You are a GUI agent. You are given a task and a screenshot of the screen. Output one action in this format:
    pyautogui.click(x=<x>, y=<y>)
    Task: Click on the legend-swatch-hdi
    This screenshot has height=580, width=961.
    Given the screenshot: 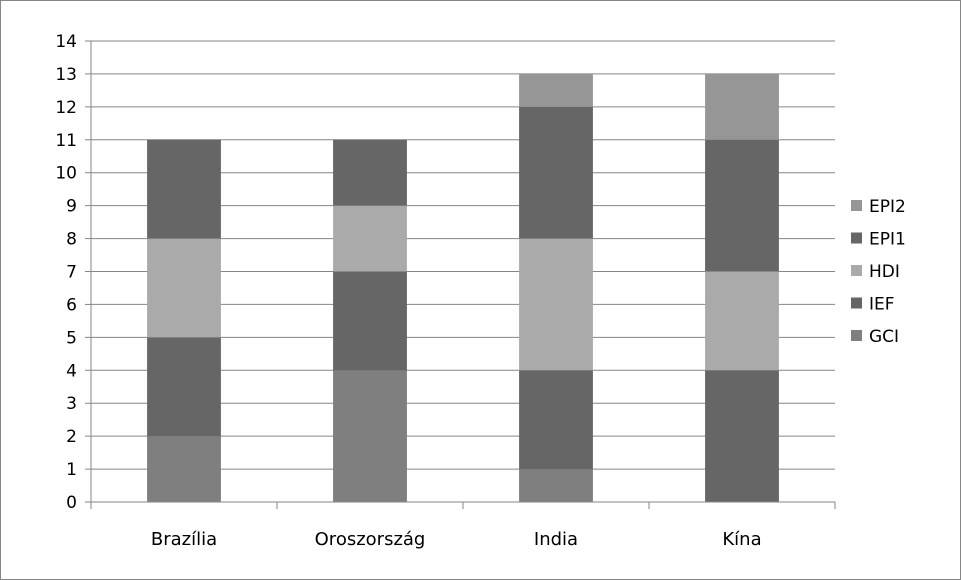 What is the action you would take?
    pyautogui.click(x=856, y=270)
    